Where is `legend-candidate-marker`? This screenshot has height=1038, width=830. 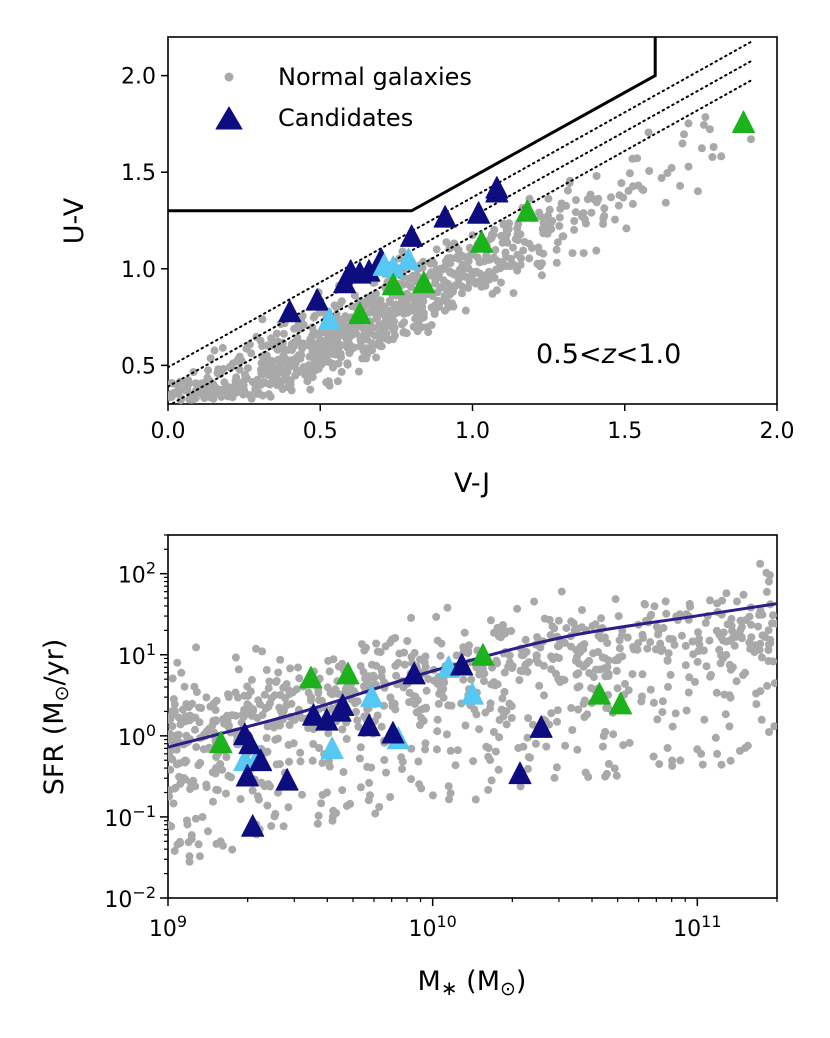 legend-candidate-marker is located at coordinates (229, 118).